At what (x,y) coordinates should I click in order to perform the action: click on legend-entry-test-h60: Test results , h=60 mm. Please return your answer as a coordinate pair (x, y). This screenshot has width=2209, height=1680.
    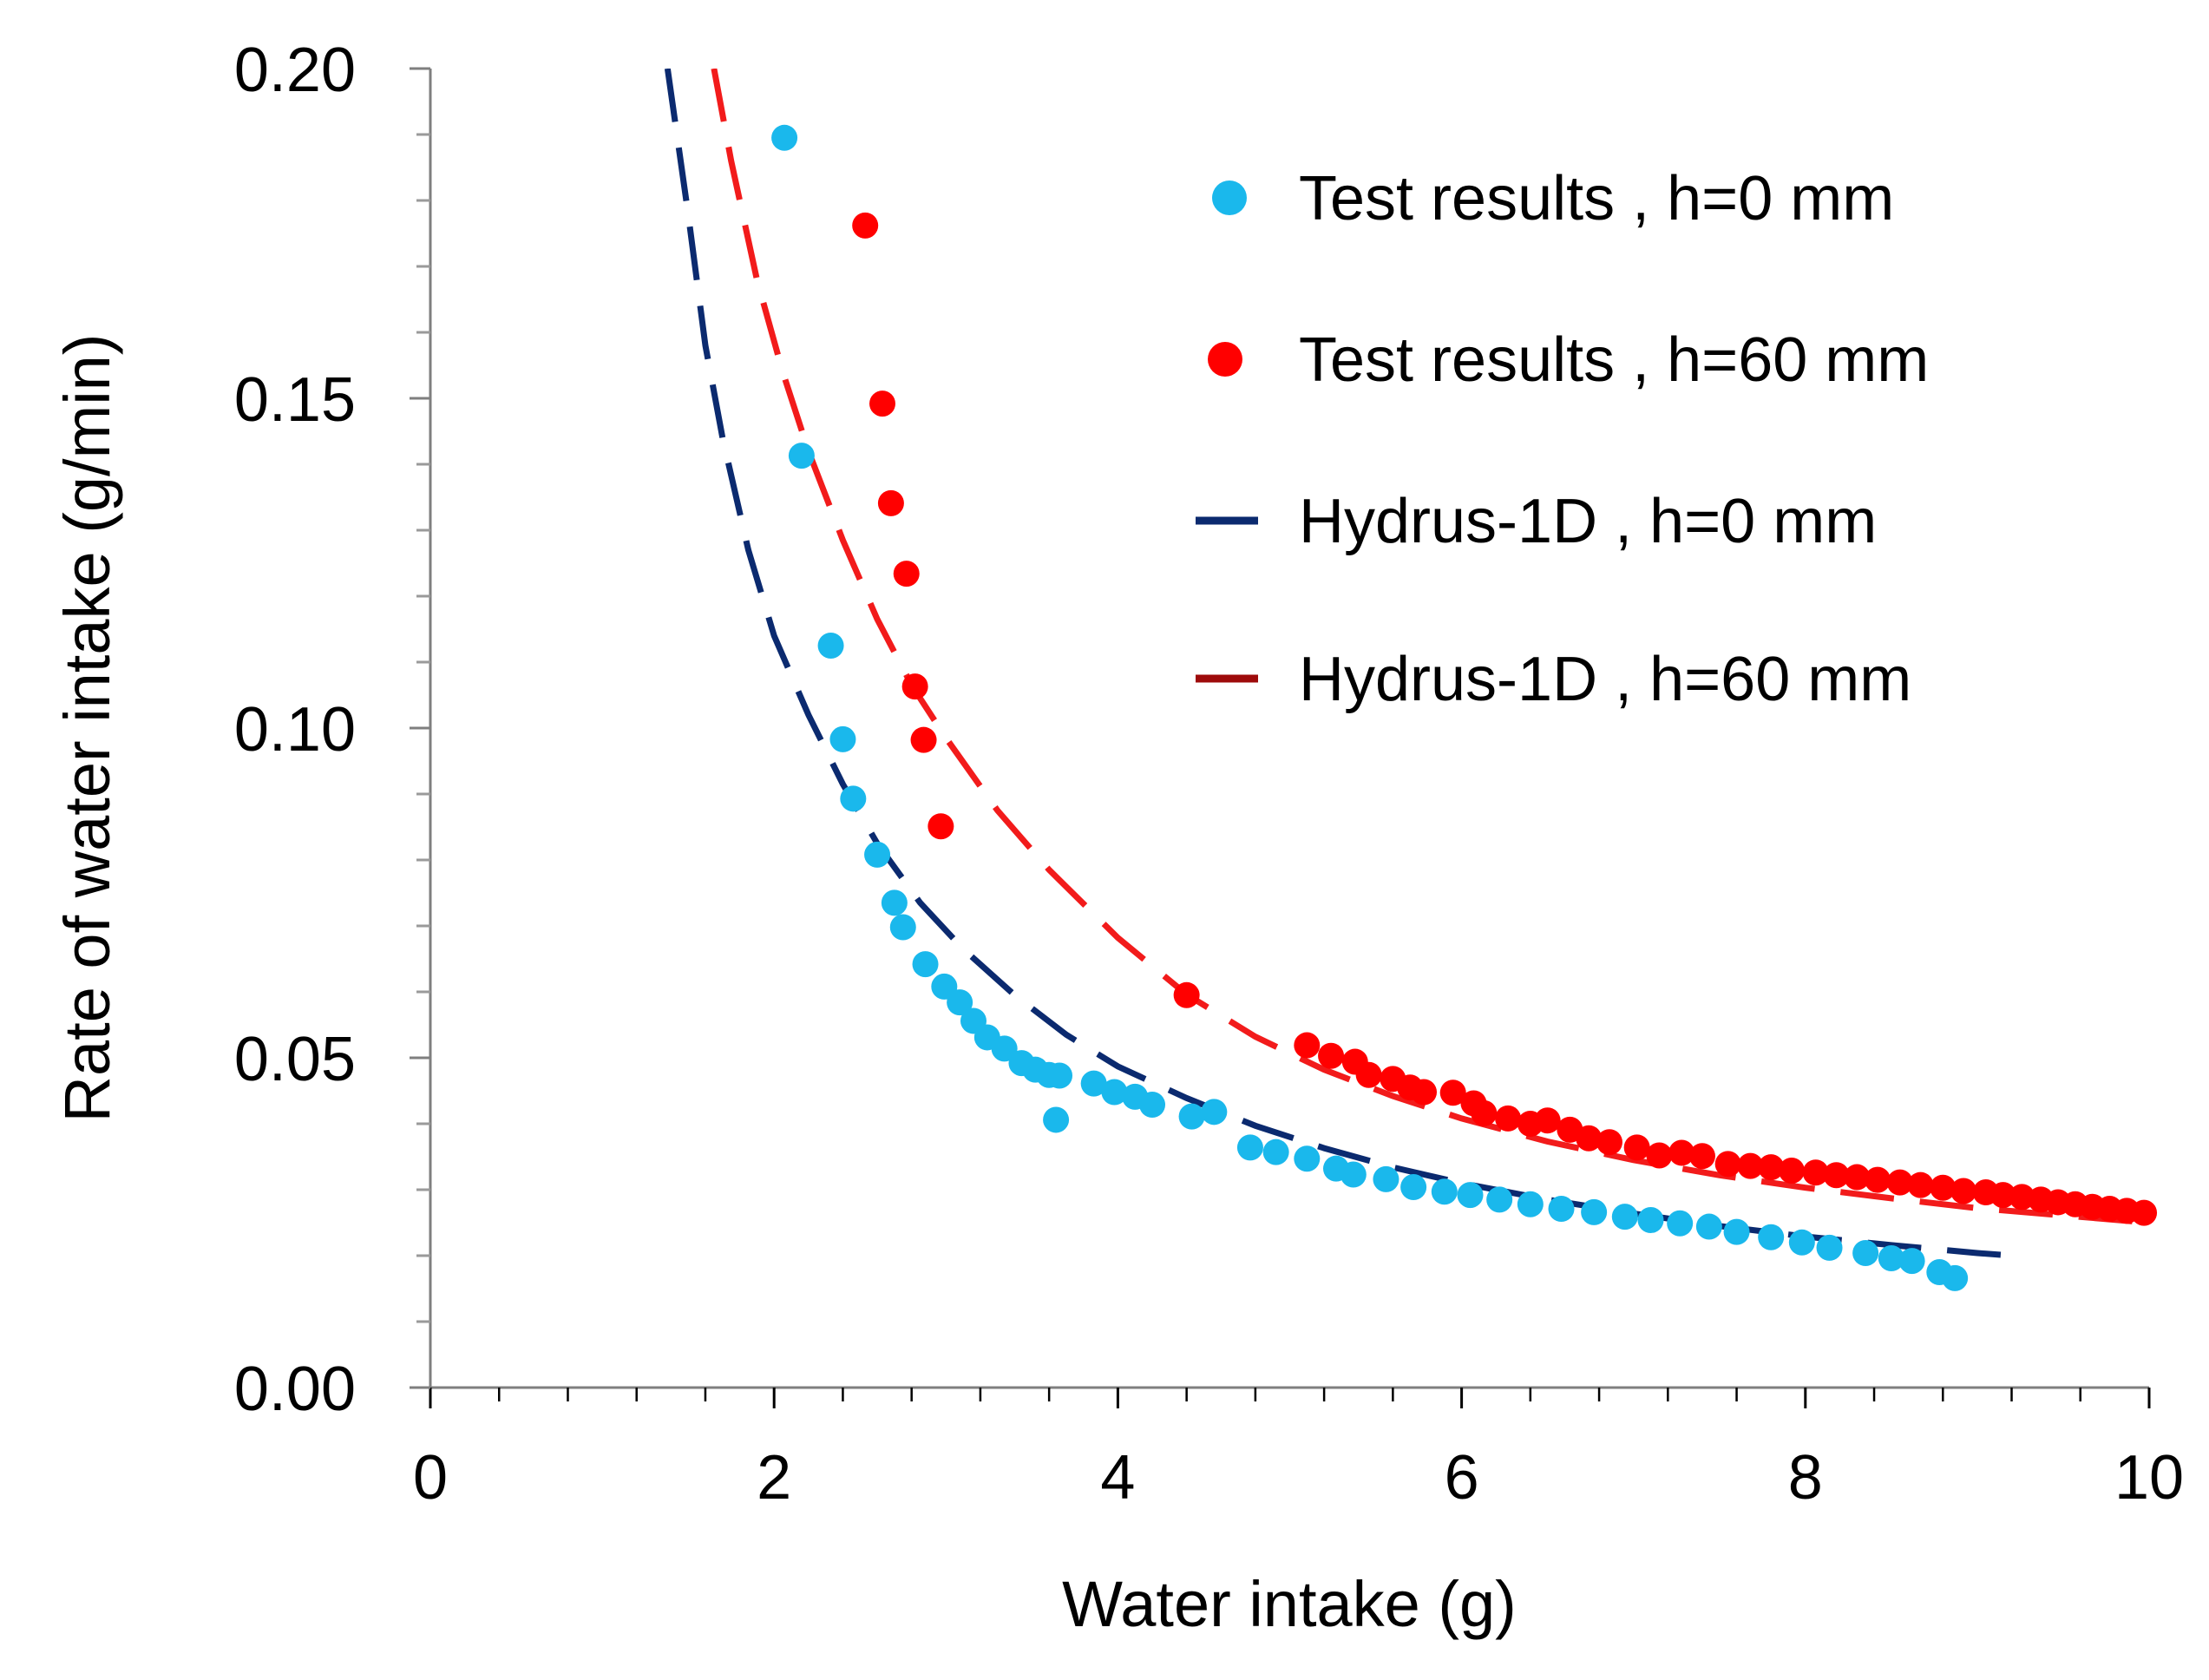
    Looking at the image, I should click on (1568, 360).